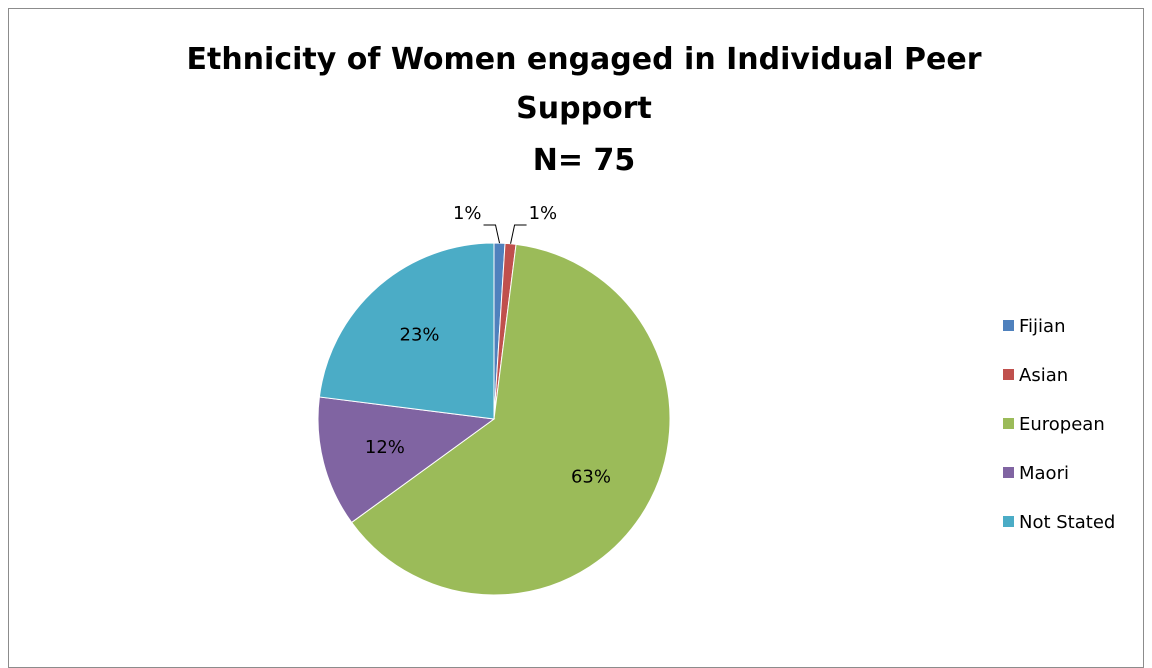 This screenshot has height=668, width=1152. What do you see at coordinates (584, 160) in the screenshot?
I see `chart-title-line-3: N= 75` at bounding box center [584, 160].